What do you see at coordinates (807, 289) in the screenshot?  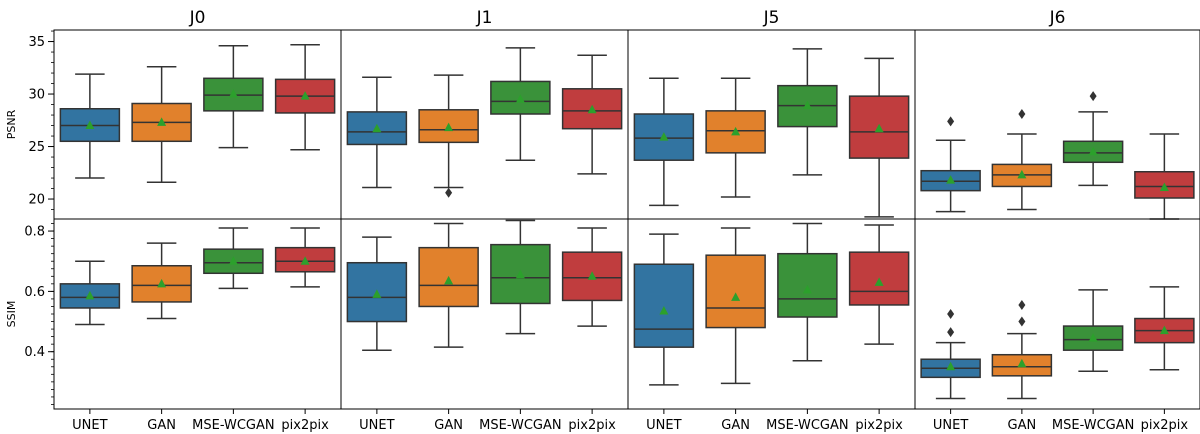 I see `j5-ssim-mse-wcgan-mean-marker` at bounding box center [807, 289].